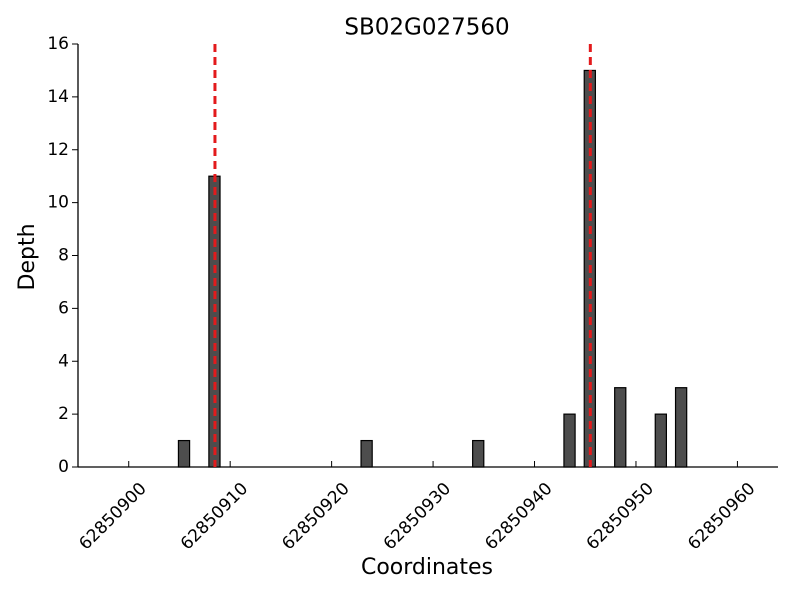 The image size is (800, 600). I want to click on x-tick-label: 62850900, so click(112, 516).